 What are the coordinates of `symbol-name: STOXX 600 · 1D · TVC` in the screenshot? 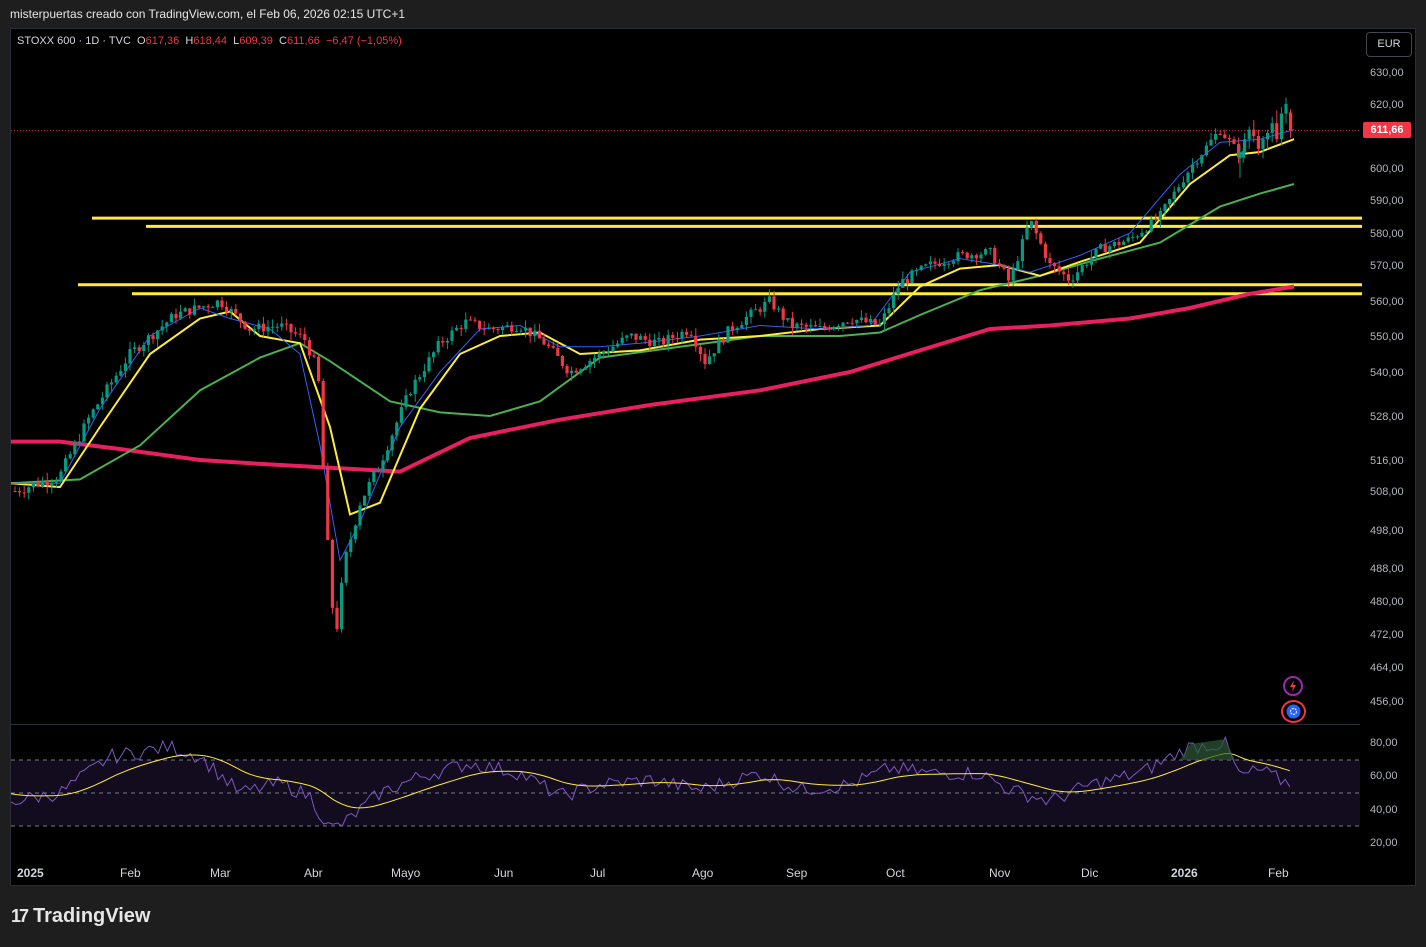 It's located at (74, 41).